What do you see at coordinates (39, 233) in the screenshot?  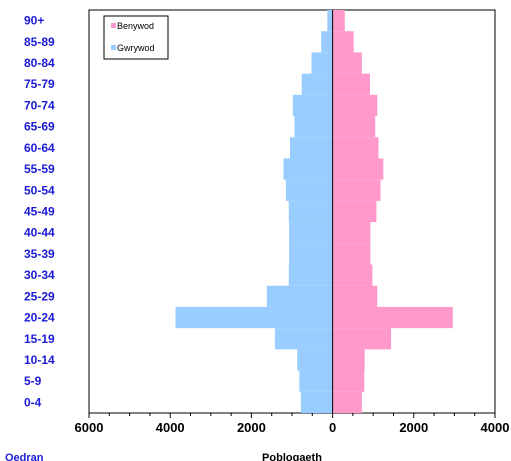 I see `y-tick-label: 40-44` at bounding box center [39, 233].